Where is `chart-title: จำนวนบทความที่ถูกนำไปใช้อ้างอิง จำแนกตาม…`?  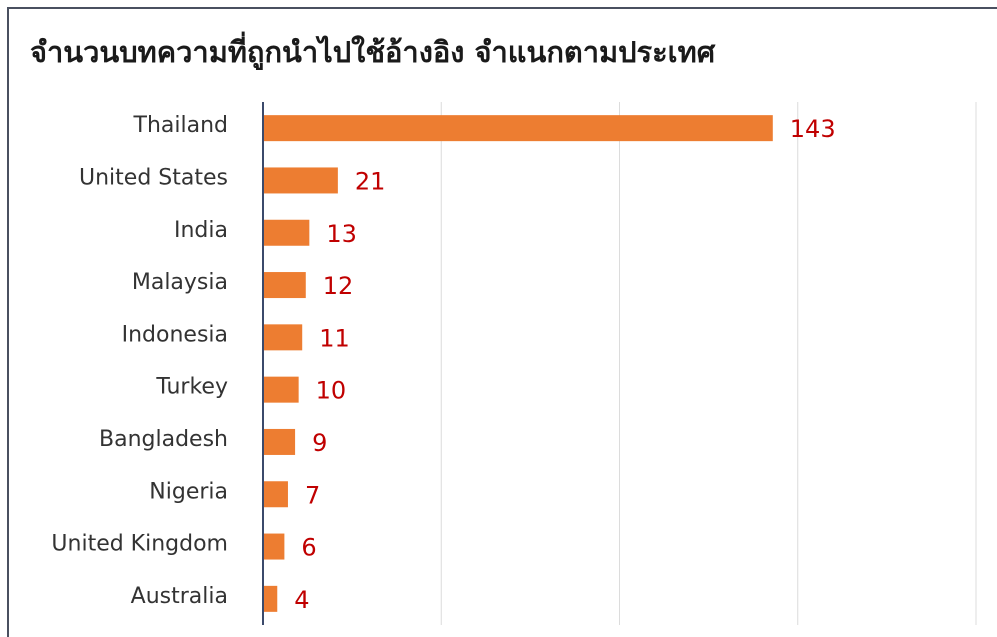
chart-title: จำนวนบทความที่ถูกนำไปใช้อ้างอิง จำแนกตาม… is located at coordinates (373, 50).